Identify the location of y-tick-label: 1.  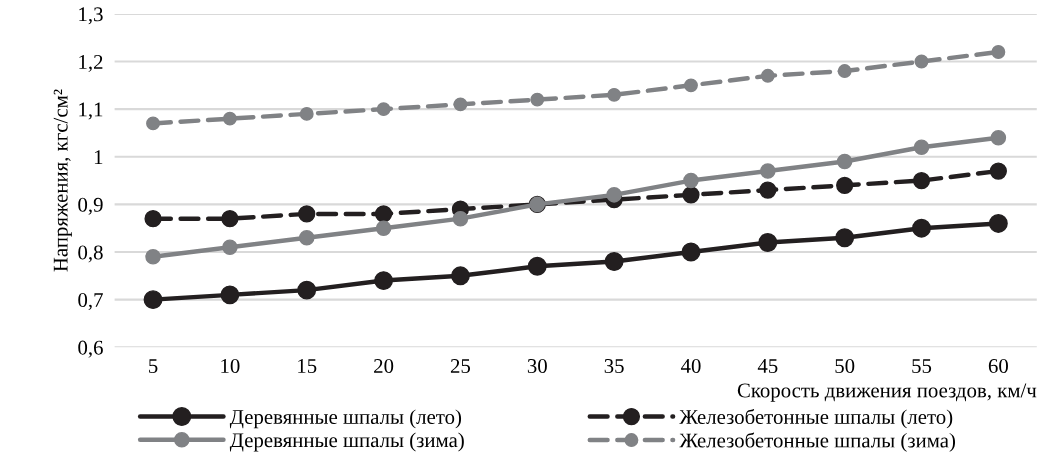
(98, 157).